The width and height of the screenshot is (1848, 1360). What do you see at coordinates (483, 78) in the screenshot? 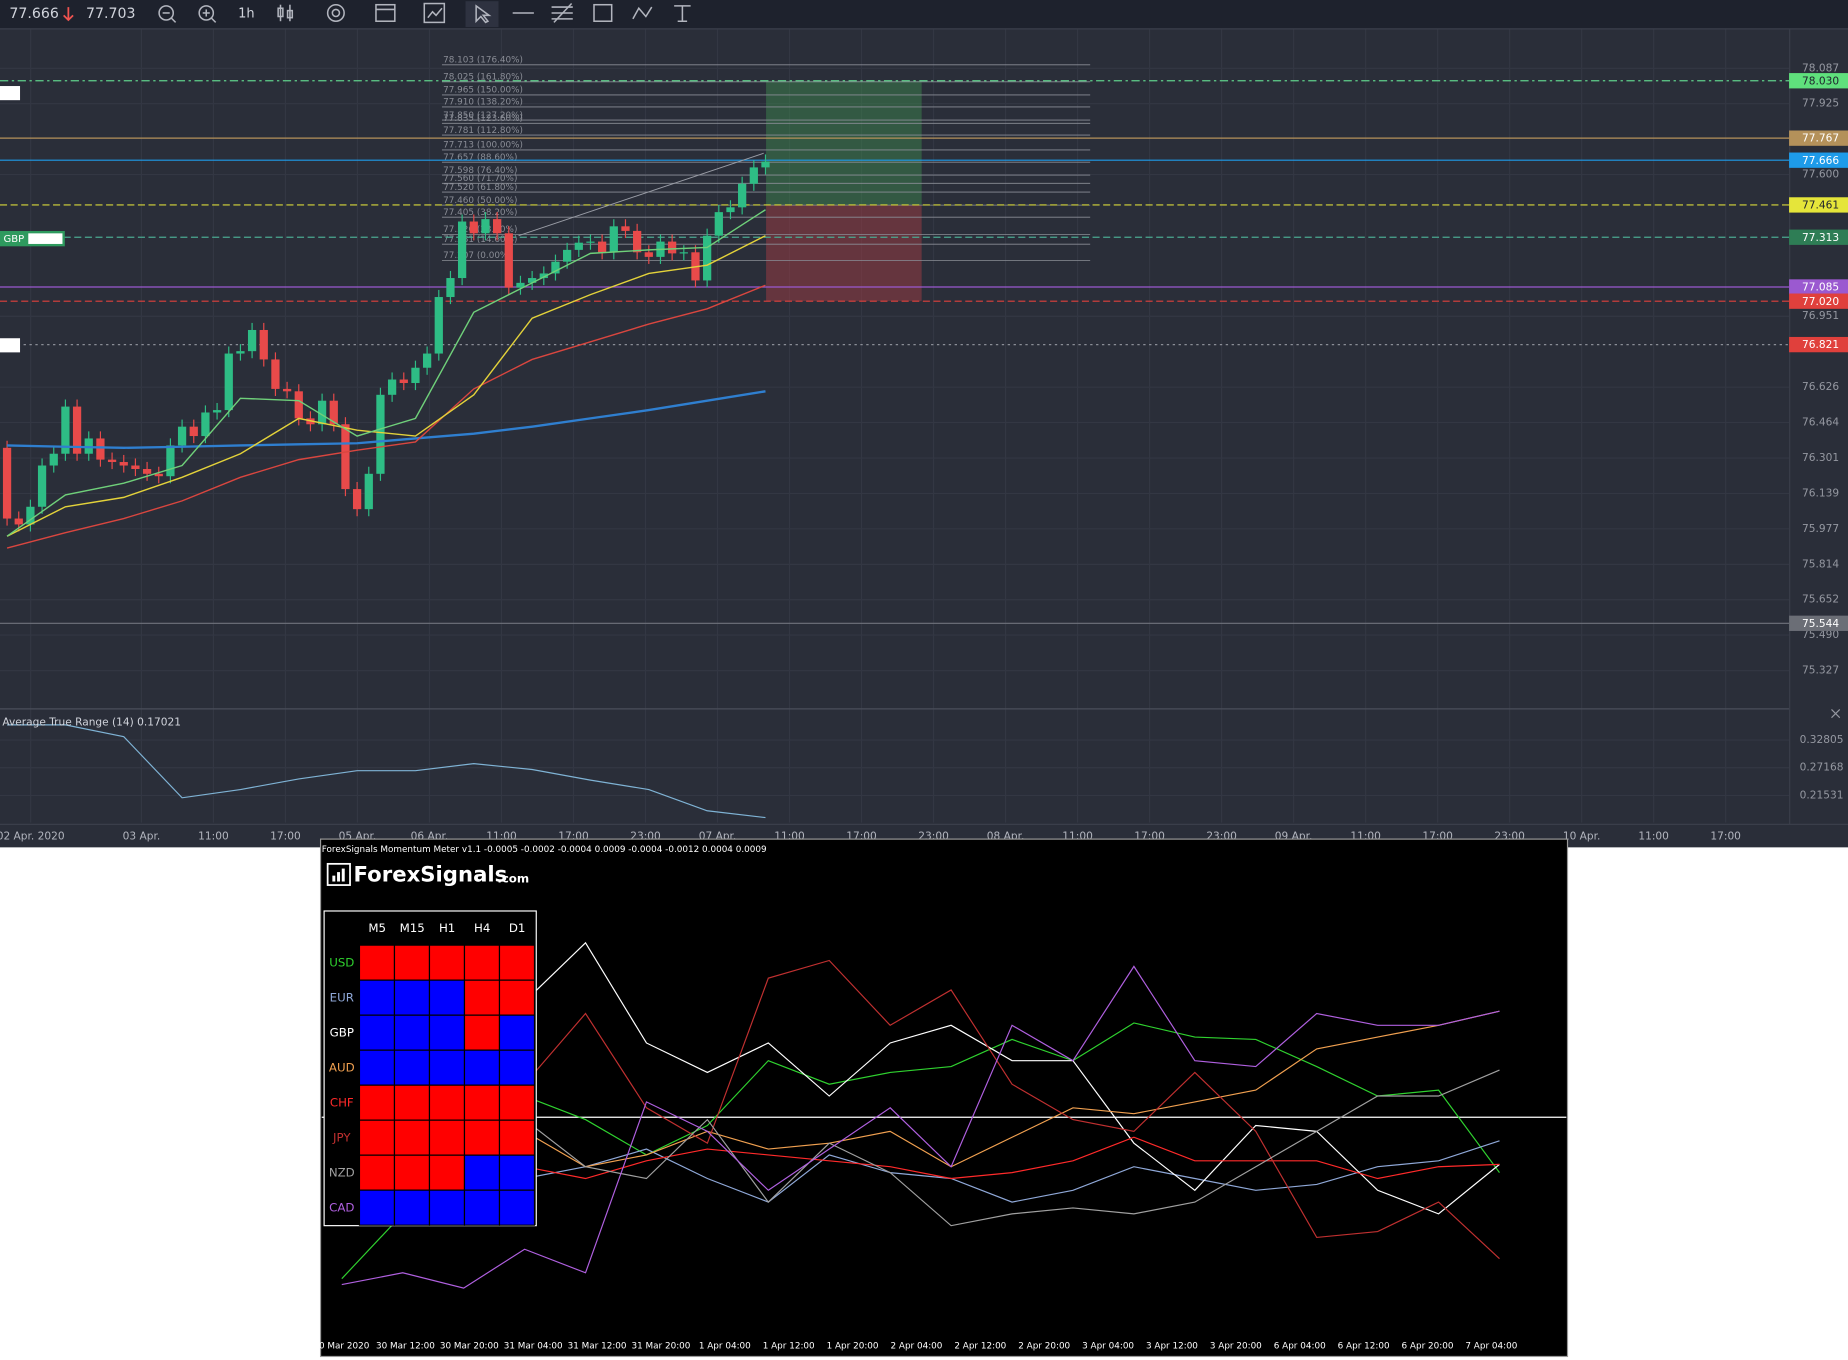
I see `fib-label: 78.025 (161.80%)` at bounding box center [483, 78].